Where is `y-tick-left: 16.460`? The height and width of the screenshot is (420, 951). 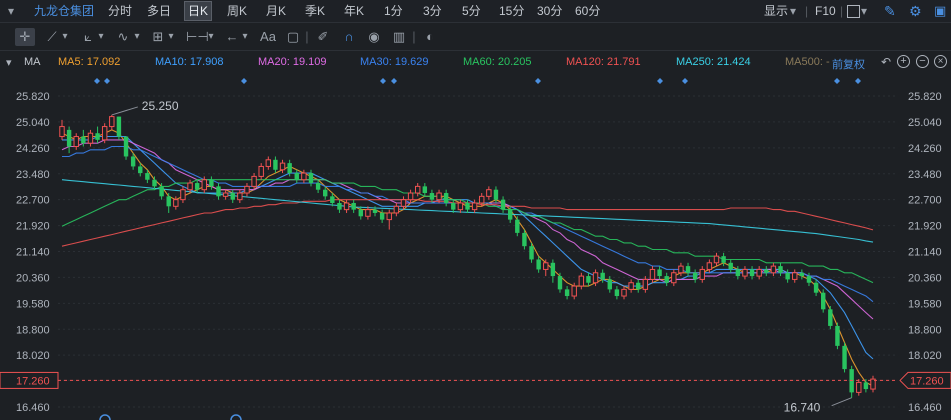 y-tick-left: 16.460 is located at coordinates (33, 408).